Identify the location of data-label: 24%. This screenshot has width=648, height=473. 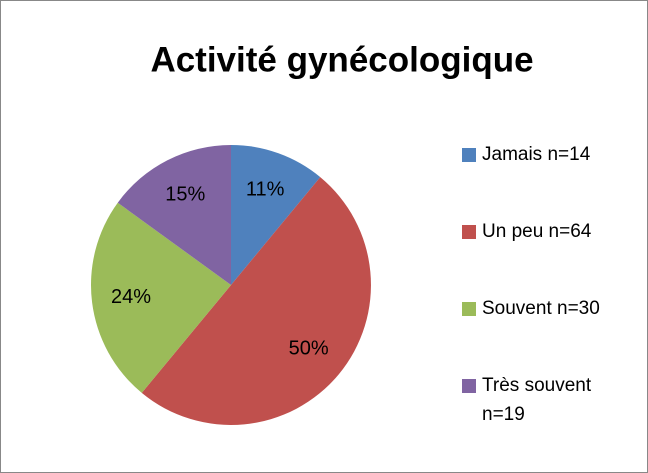
(131, 297).